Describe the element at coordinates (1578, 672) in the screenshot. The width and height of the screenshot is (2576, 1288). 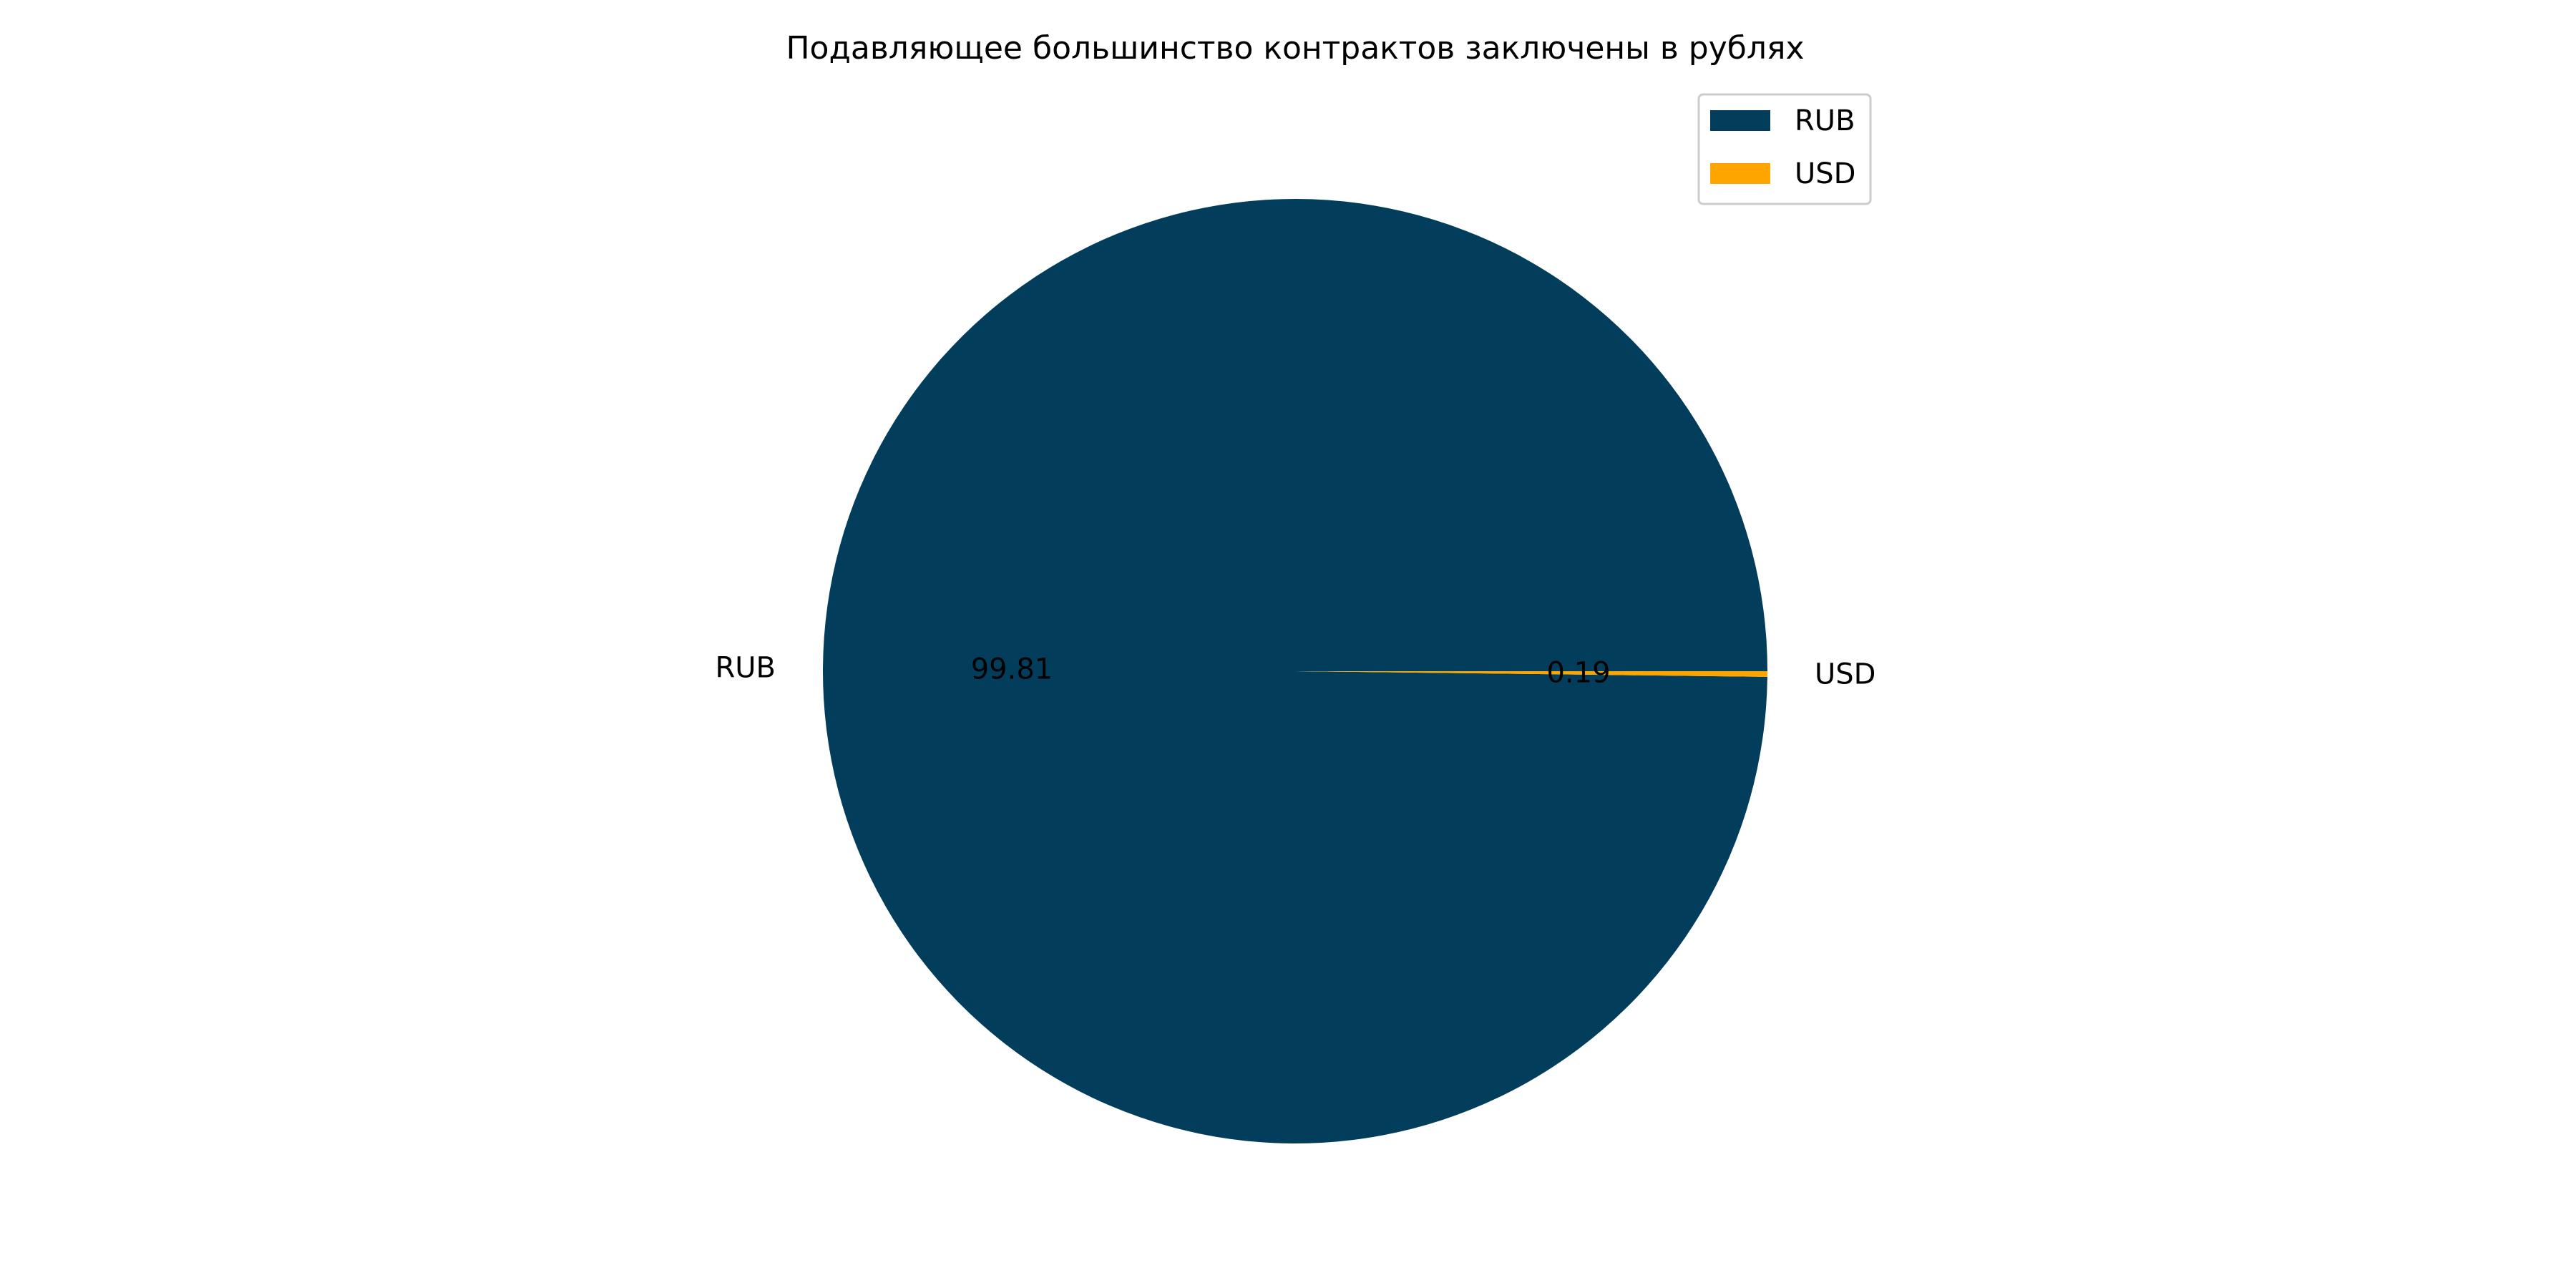
I see `pie-value-label: 0.19` at that location.